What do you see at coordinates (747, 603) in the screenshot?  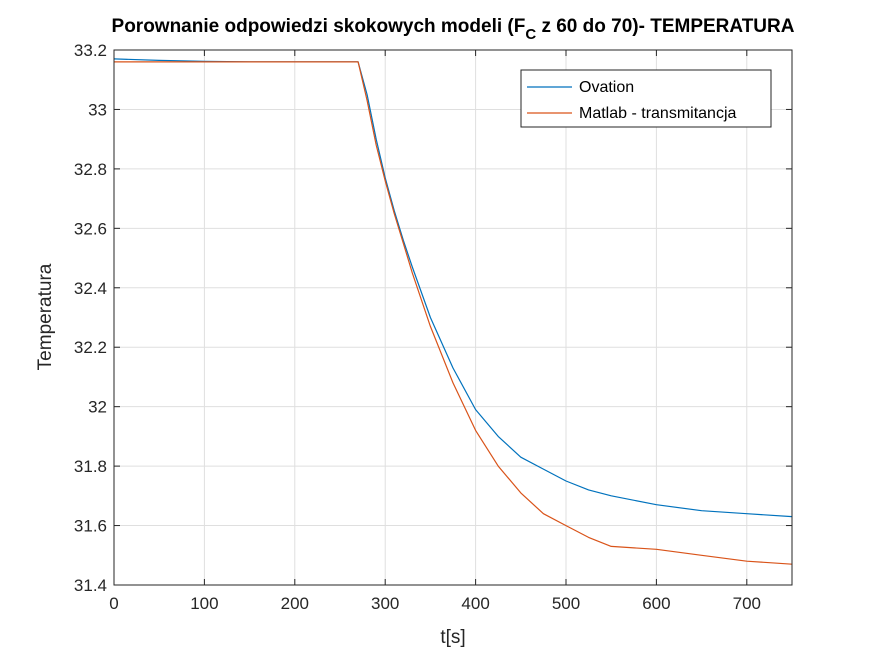 I see `x-tick-label: 700` at bounding box center [747, 603].